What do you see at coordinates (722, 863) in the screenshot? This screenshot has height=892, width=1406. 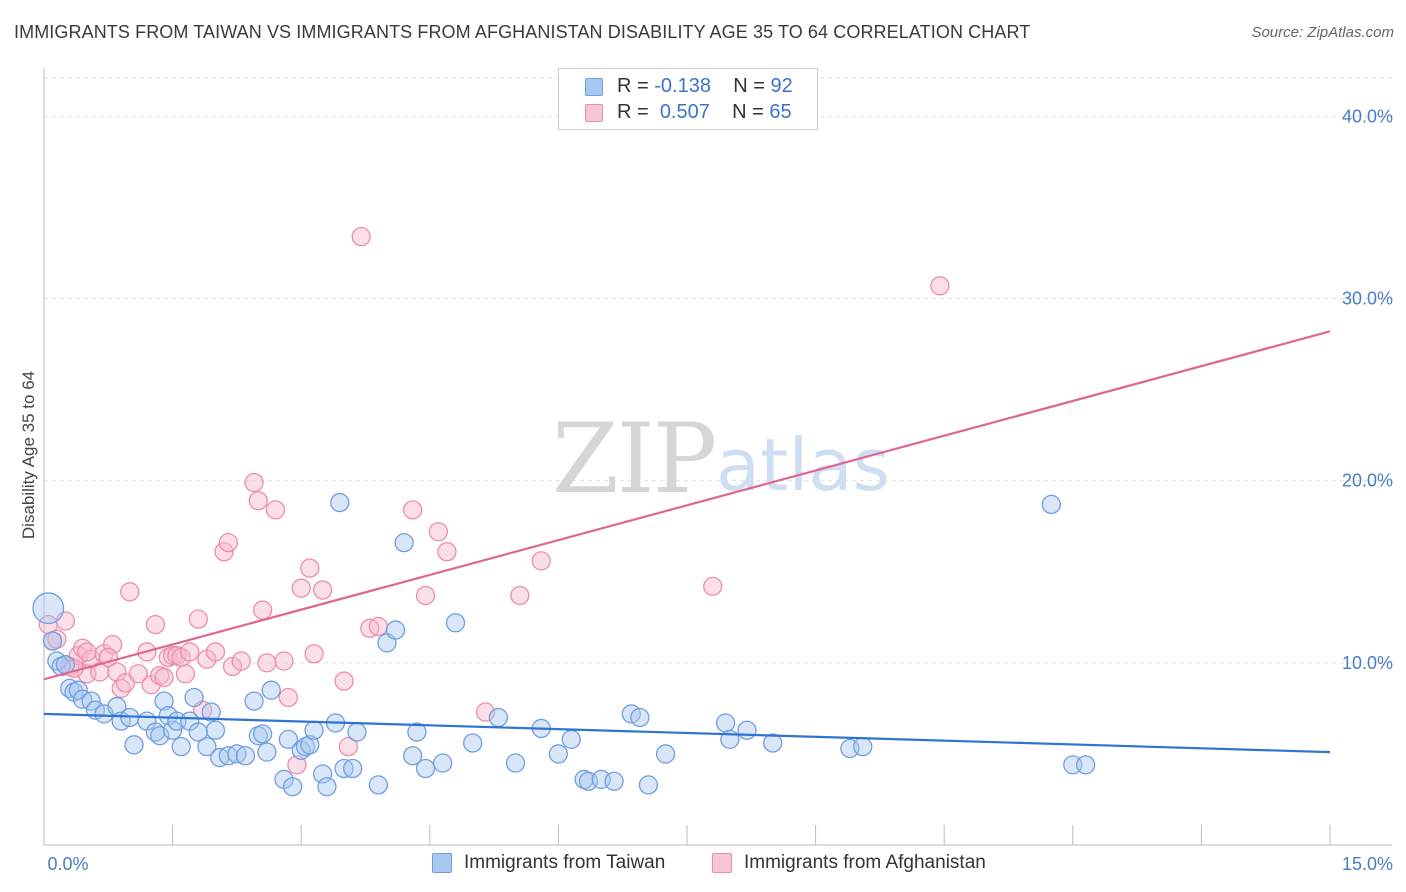 I see `bottom-legend-swatch-afghanistan` at bounding box center [722, 863].